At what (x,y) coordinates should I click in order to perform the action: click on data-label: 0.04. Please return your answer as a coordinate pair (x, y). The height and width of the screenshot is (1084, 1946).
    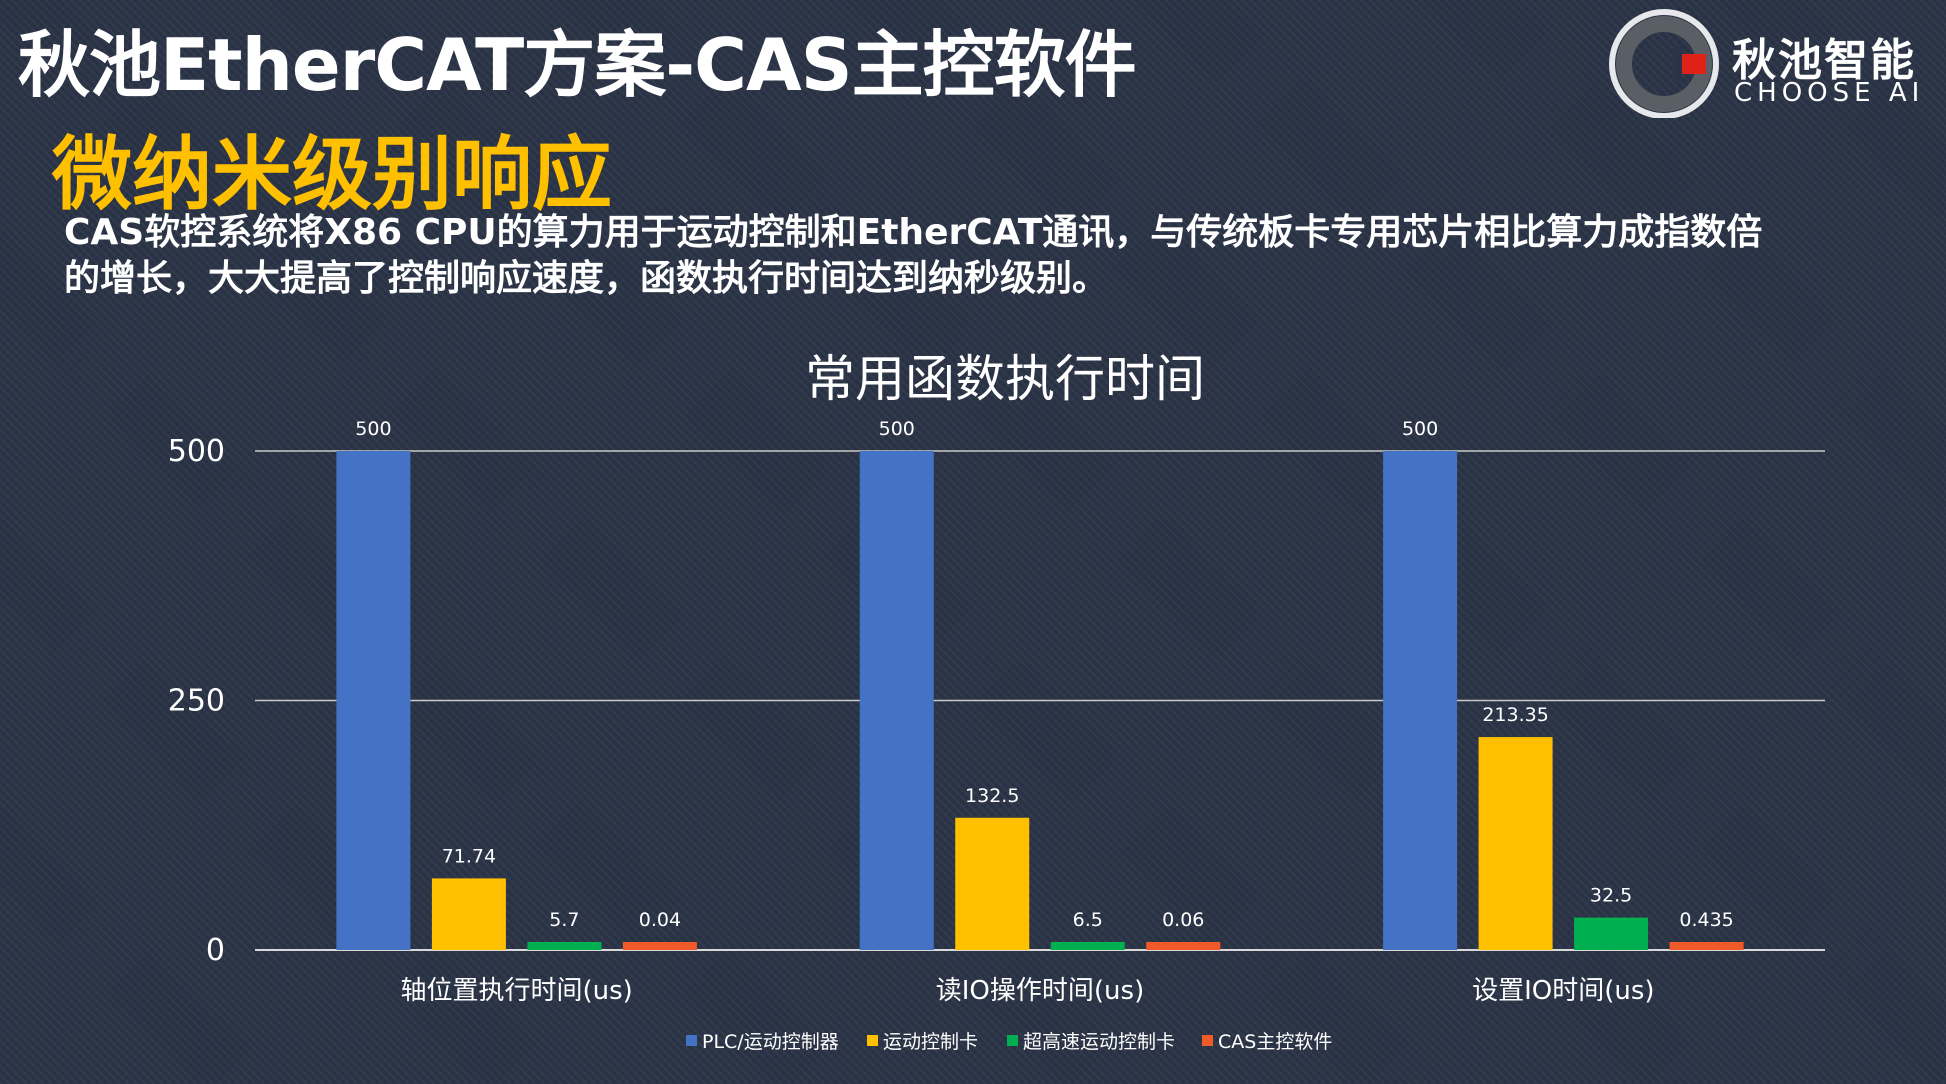
    Looking at the image, I should click on (660, 920).